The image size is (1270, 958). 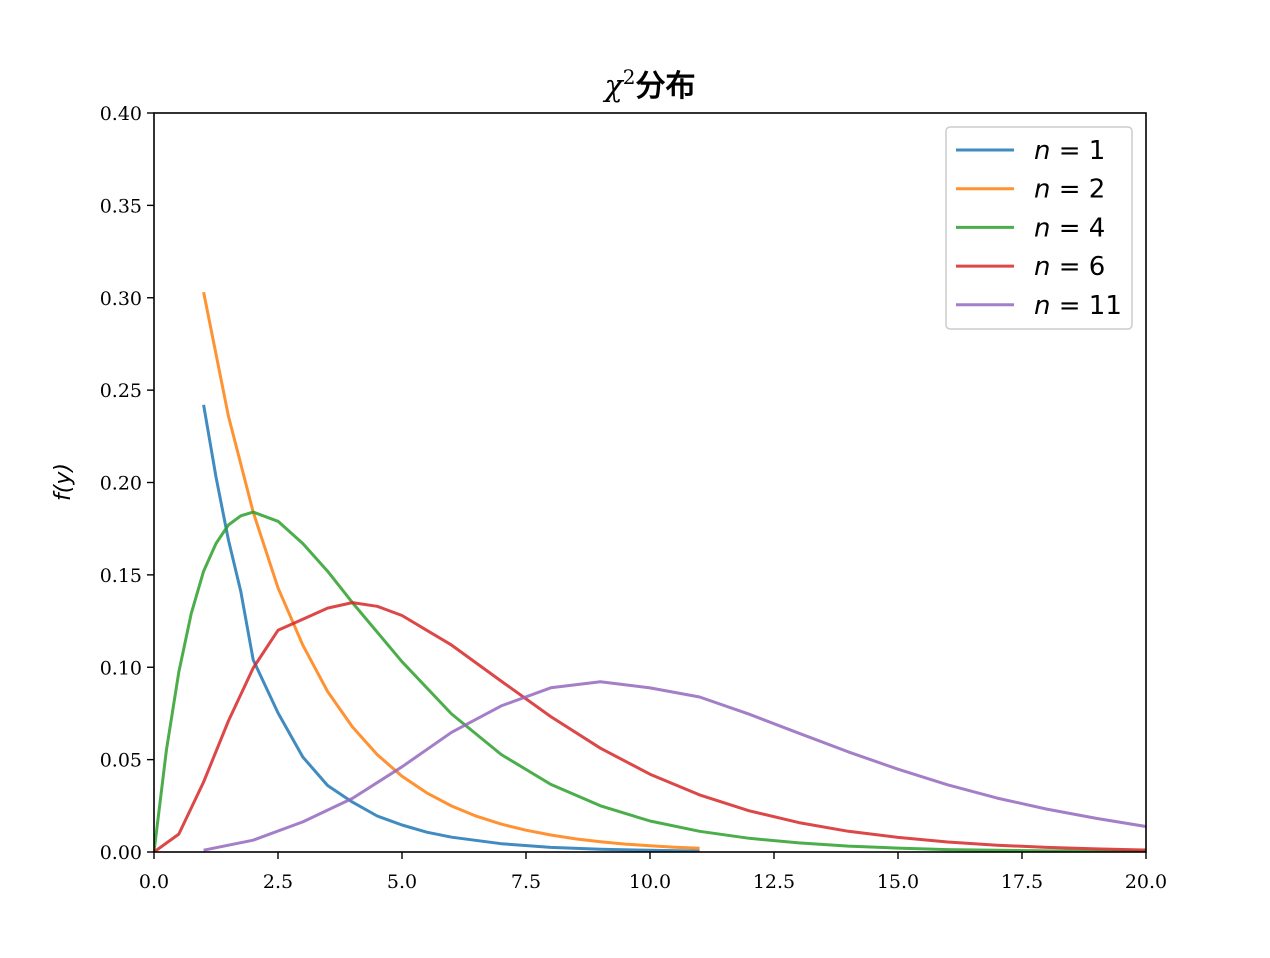 What do you see at coordinates (674, 766) in the screenshot?
I see `series-line-n11` at bounding box center [674, 766].